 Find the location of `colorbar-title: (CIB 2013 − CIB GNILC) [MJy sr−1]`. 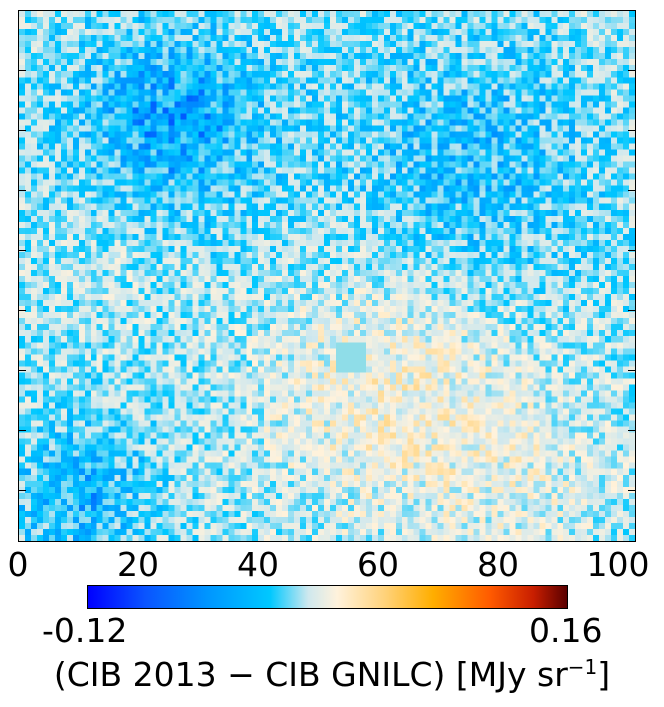

colorbar-title: (CIB 2013 − CIB GNILC) [MJy sr−1] is located at coordinates (332, 674).